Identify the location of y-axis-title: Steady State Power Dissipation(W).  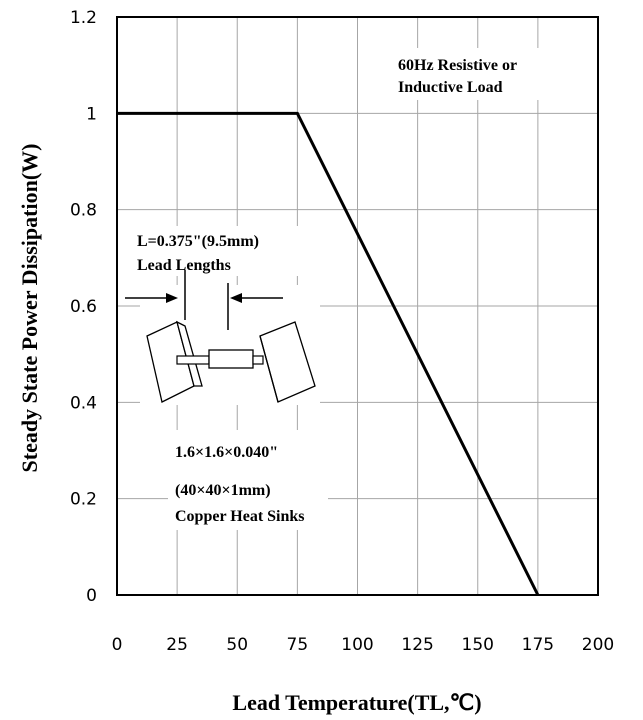
(29, 308).